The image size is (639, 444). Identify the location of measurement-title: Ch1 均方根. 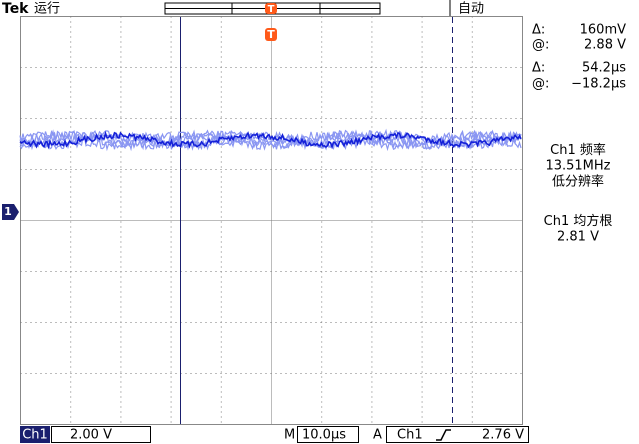
(578, 221).